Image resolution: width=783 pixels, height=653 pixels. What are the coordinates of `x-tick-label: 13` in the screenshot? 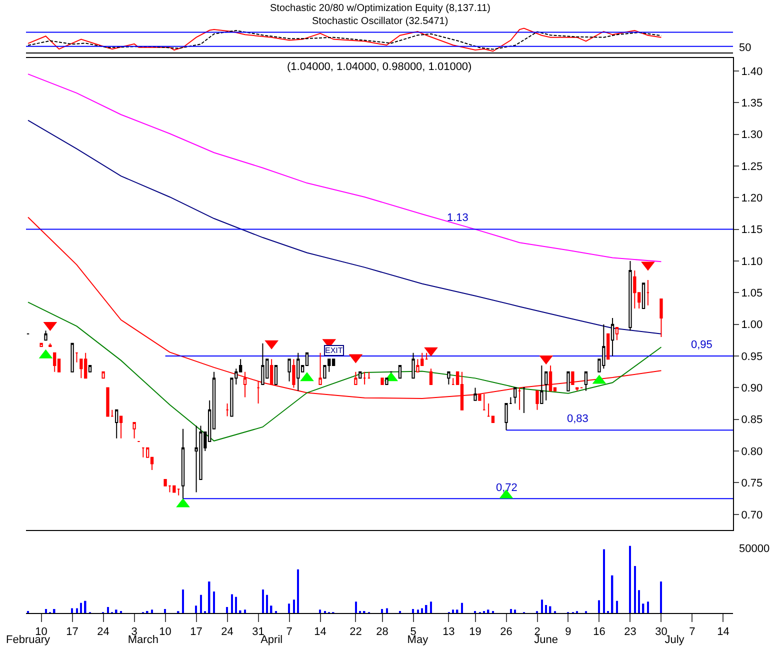 It's located at (448, 632).